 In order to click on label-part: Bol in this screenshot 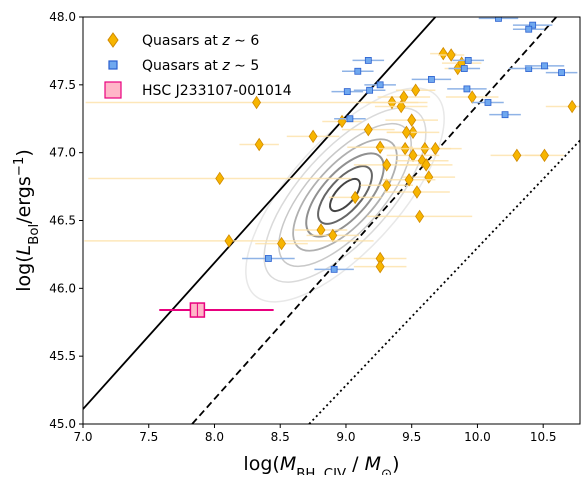, I will do `click(34, 234)`.